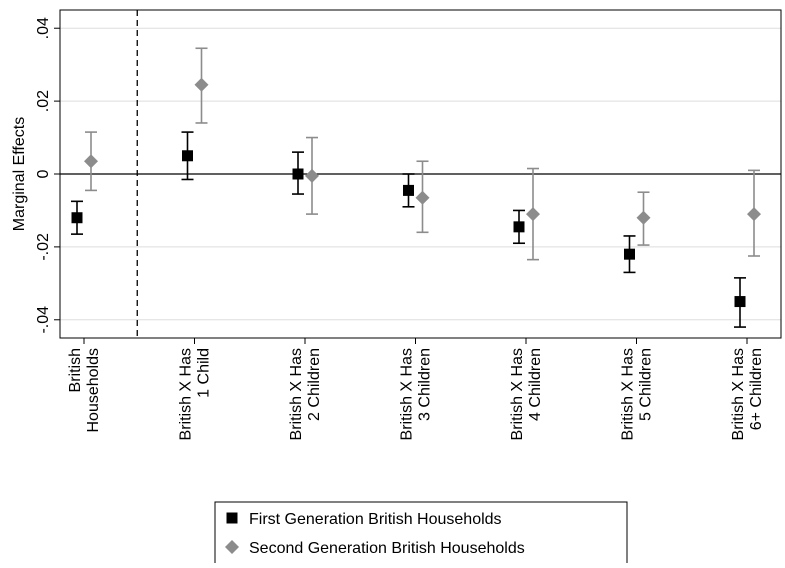  What do you see at coordinates (387, 548) in the screenshot?
I see `legend-label-1: Second Generation British Households` at bounding box center [387, 548].